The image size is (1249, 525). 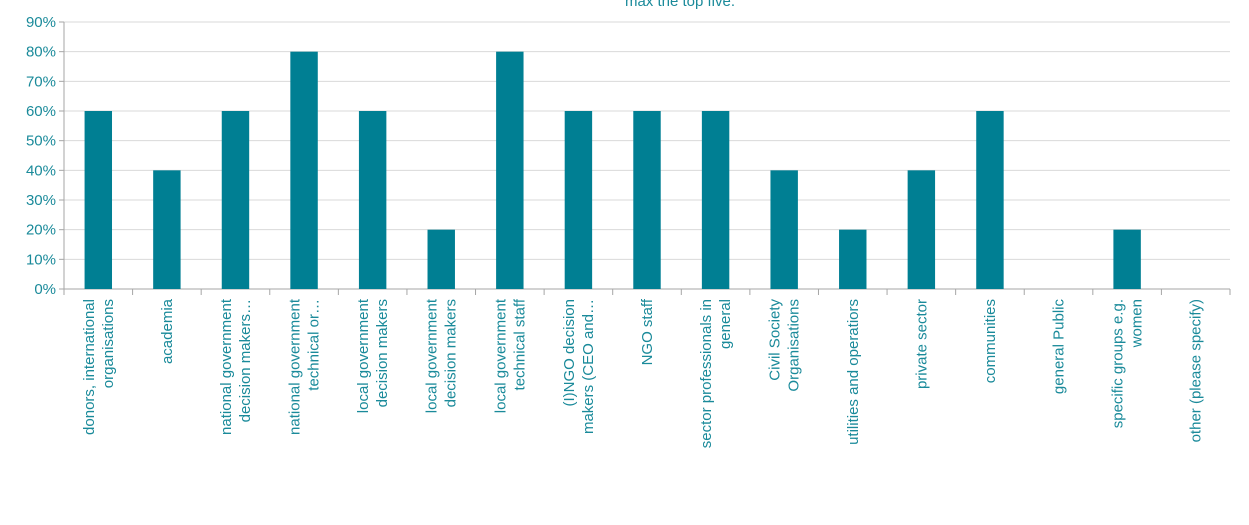 I want to click on category-label-line: NGO staff, so click(x=647, y=331).